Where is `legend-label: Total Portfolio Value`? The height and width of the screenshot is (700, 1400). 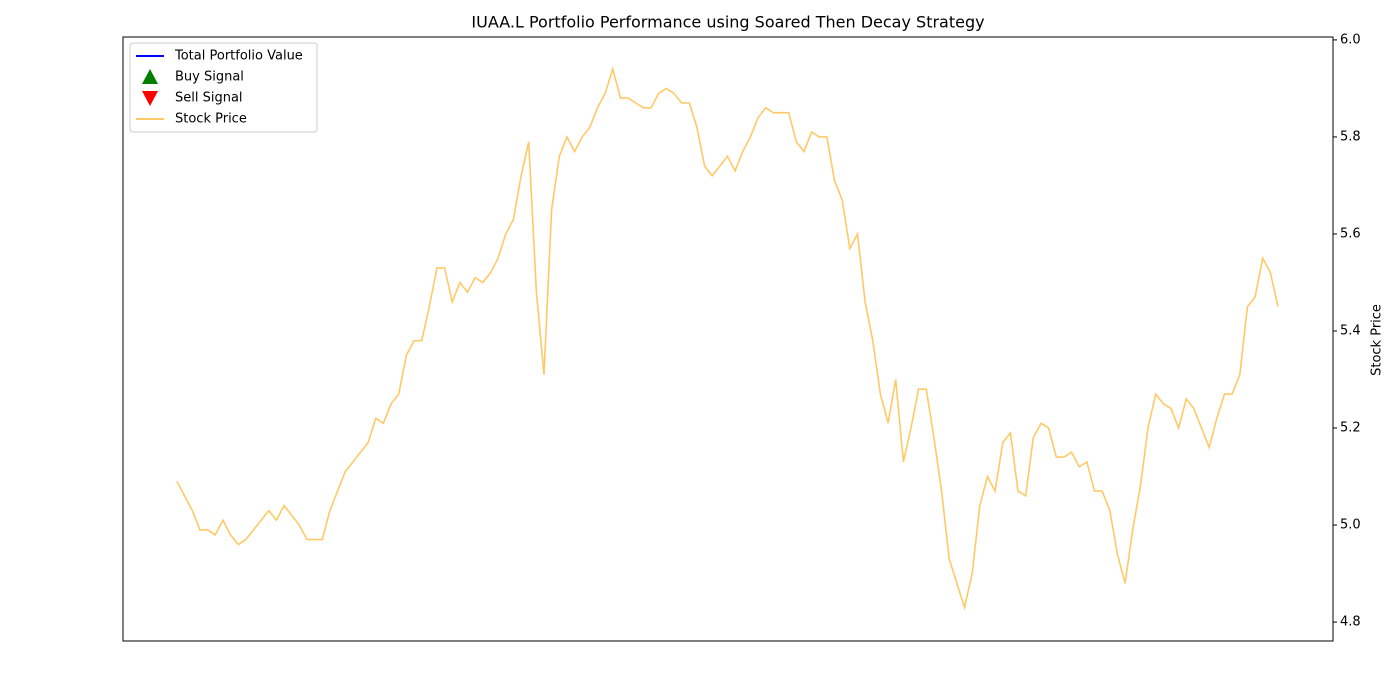
legend-label: Total Portfolio Value is located at coordinates (238, 56).